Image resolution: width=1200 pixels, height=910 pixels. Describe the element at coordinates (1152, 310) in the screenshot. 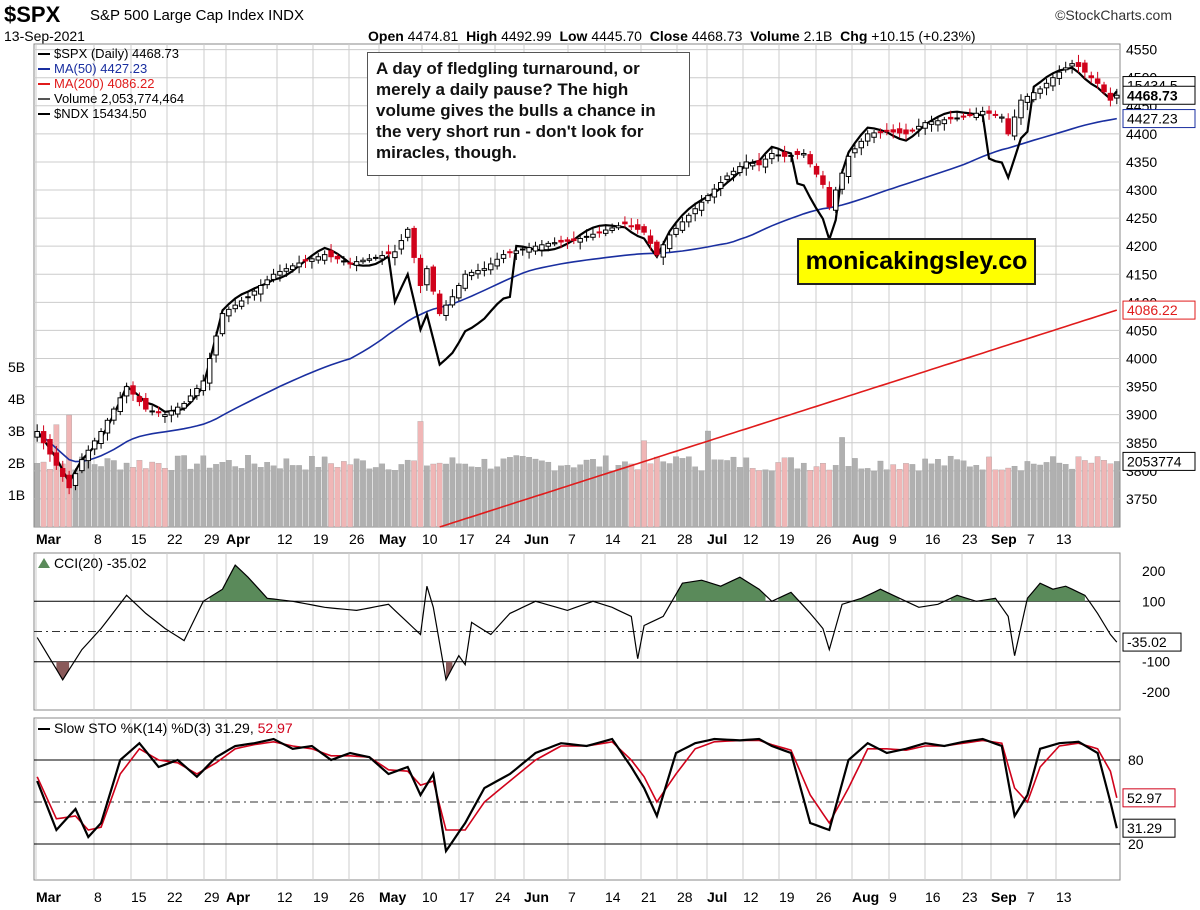

I see `price-tag-label: 4086.22` at that location.